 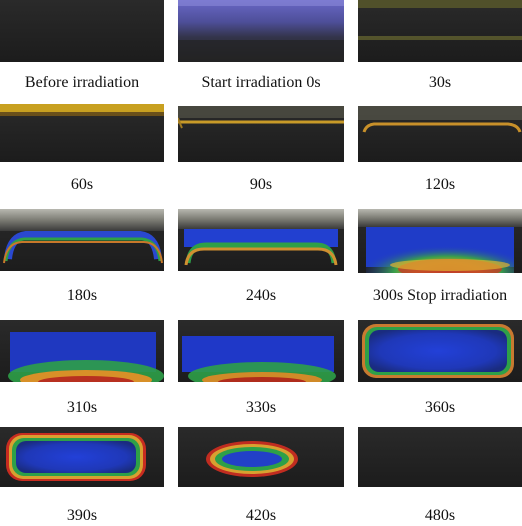 What do you see at coordinates (440, 407) in the screenshot?
I see `frame-label: 360s` at bounding box center [440, 407].